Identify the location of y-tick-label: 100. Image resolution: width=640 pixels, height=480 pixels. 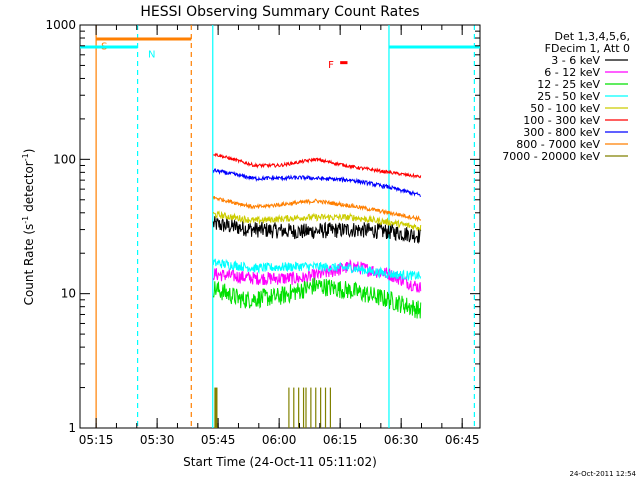
(64, 159).